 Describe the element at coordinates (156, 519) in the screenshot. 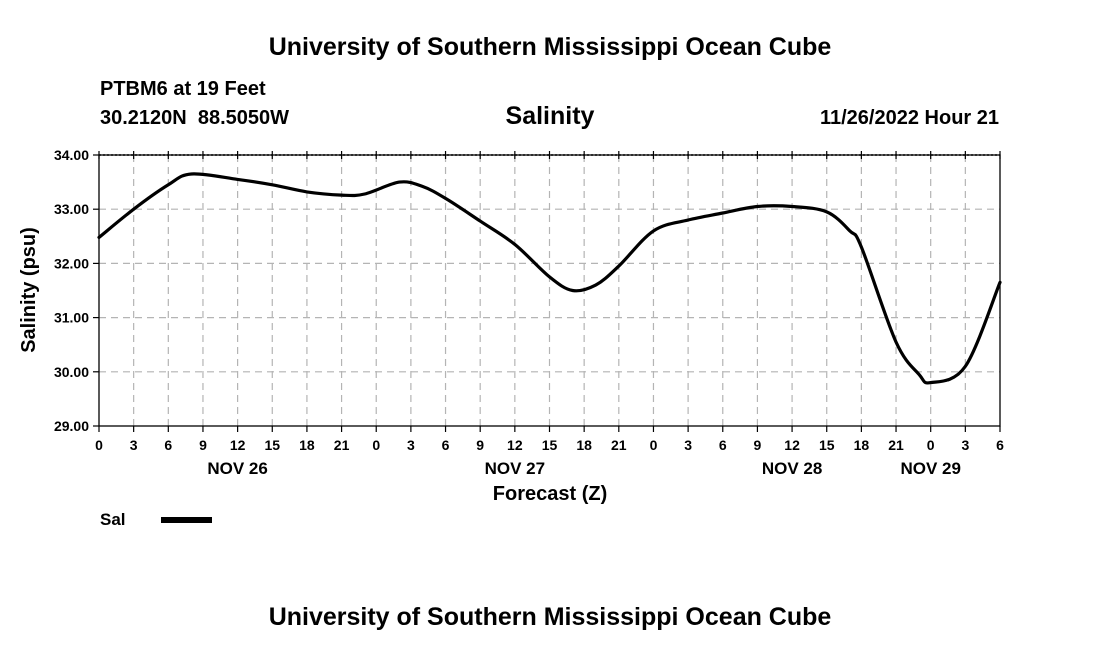

I see `legend: Sal` at that location.